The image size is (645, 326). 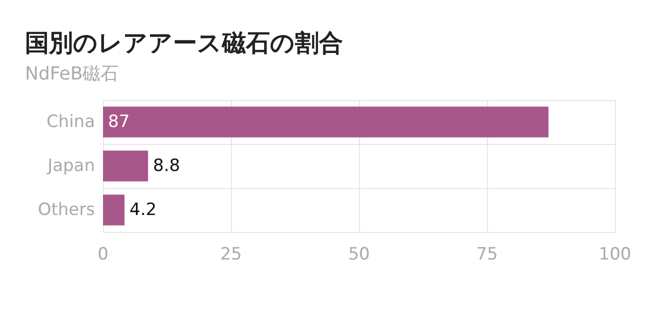 What do you see at coordinates (231, 254) in the screenshot?
I see `x-tick-label: 25` at bounding box center [231, 254].